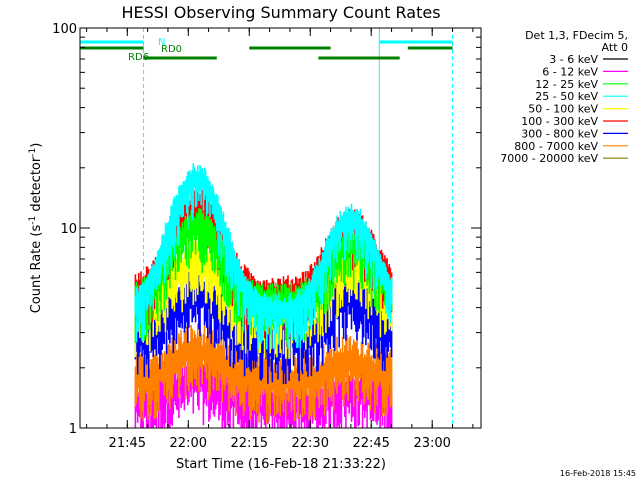 The image size is (640, 480). Describe the element at coordinates (188, 443) in the screenshot. I see `x-tick-label-1: 22:00` at that location.